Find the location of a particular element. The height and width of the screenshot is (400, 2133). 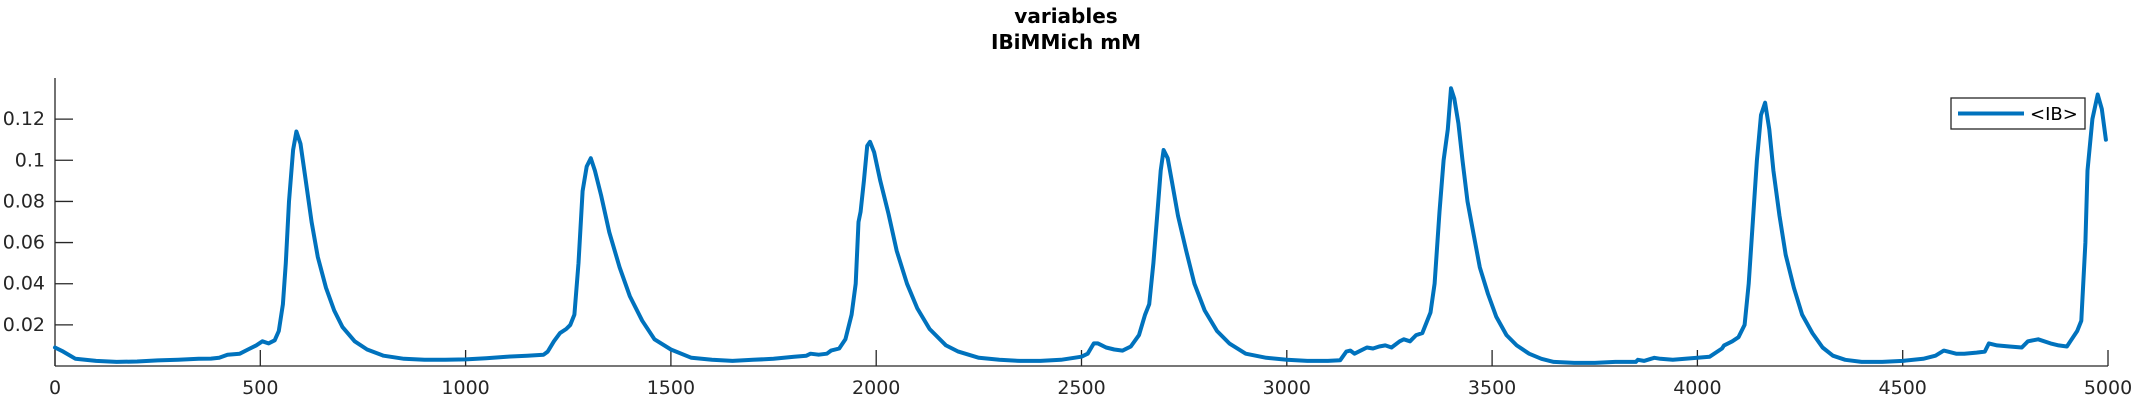

x-tick-label: 2500 is located at coordinates (1081, 388).